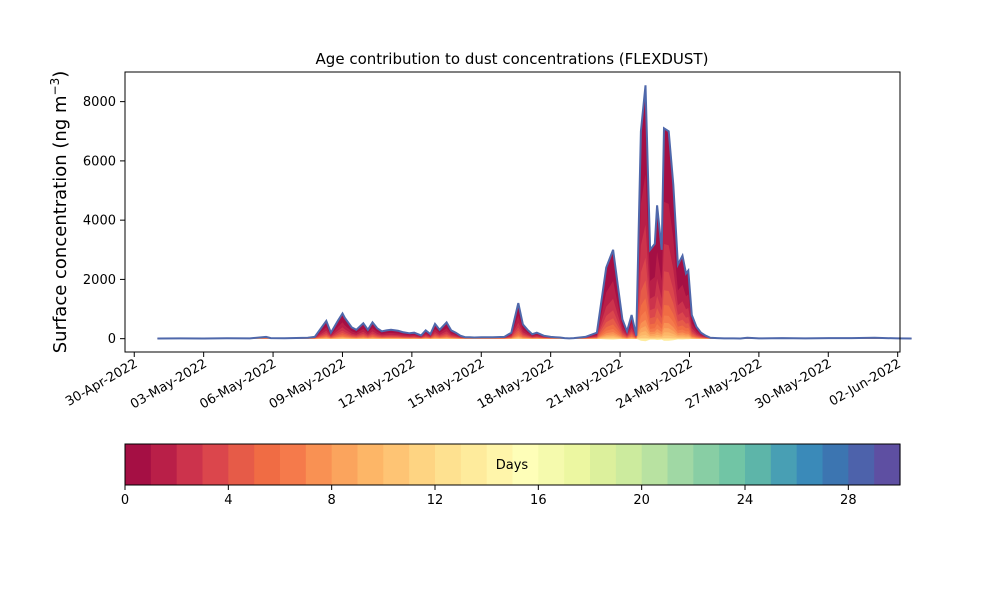 This screenshot has height=600, width=1000. Describe the element at coordinates (655, 384) in the screenshot. I see `x-tick-label: 24-May-2022` at that location.